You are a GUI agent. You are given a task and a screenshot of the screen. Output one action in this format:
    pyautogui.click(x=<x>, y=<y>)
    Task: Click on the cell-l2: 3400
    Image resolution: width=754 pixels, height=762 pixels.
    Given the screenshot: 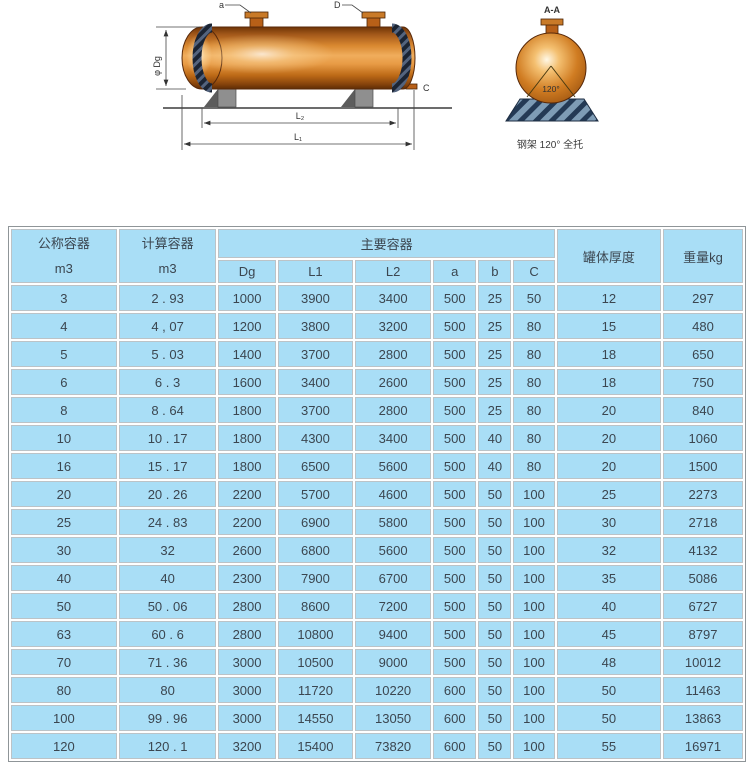 What is the action you would take?
    pyautogui.click(x=393, y=298)
    